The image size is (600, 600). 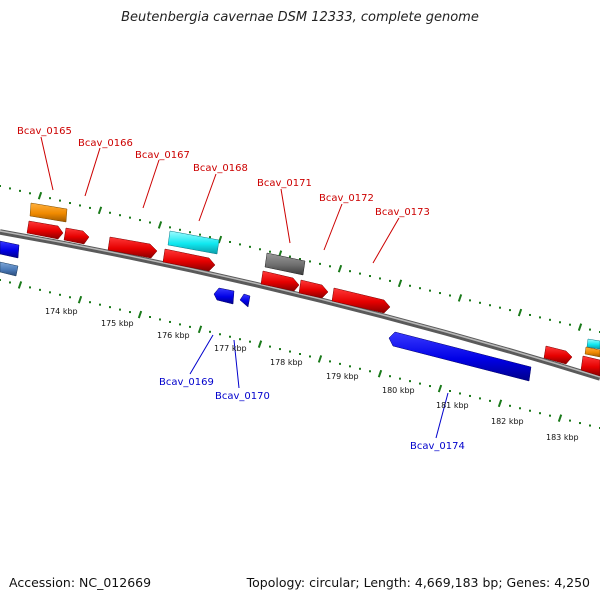 What do you see at coordinates (80, 582) in the screenshot?
I see `accession-text: Accession: NC_012669` at bounding box center [80, 582].